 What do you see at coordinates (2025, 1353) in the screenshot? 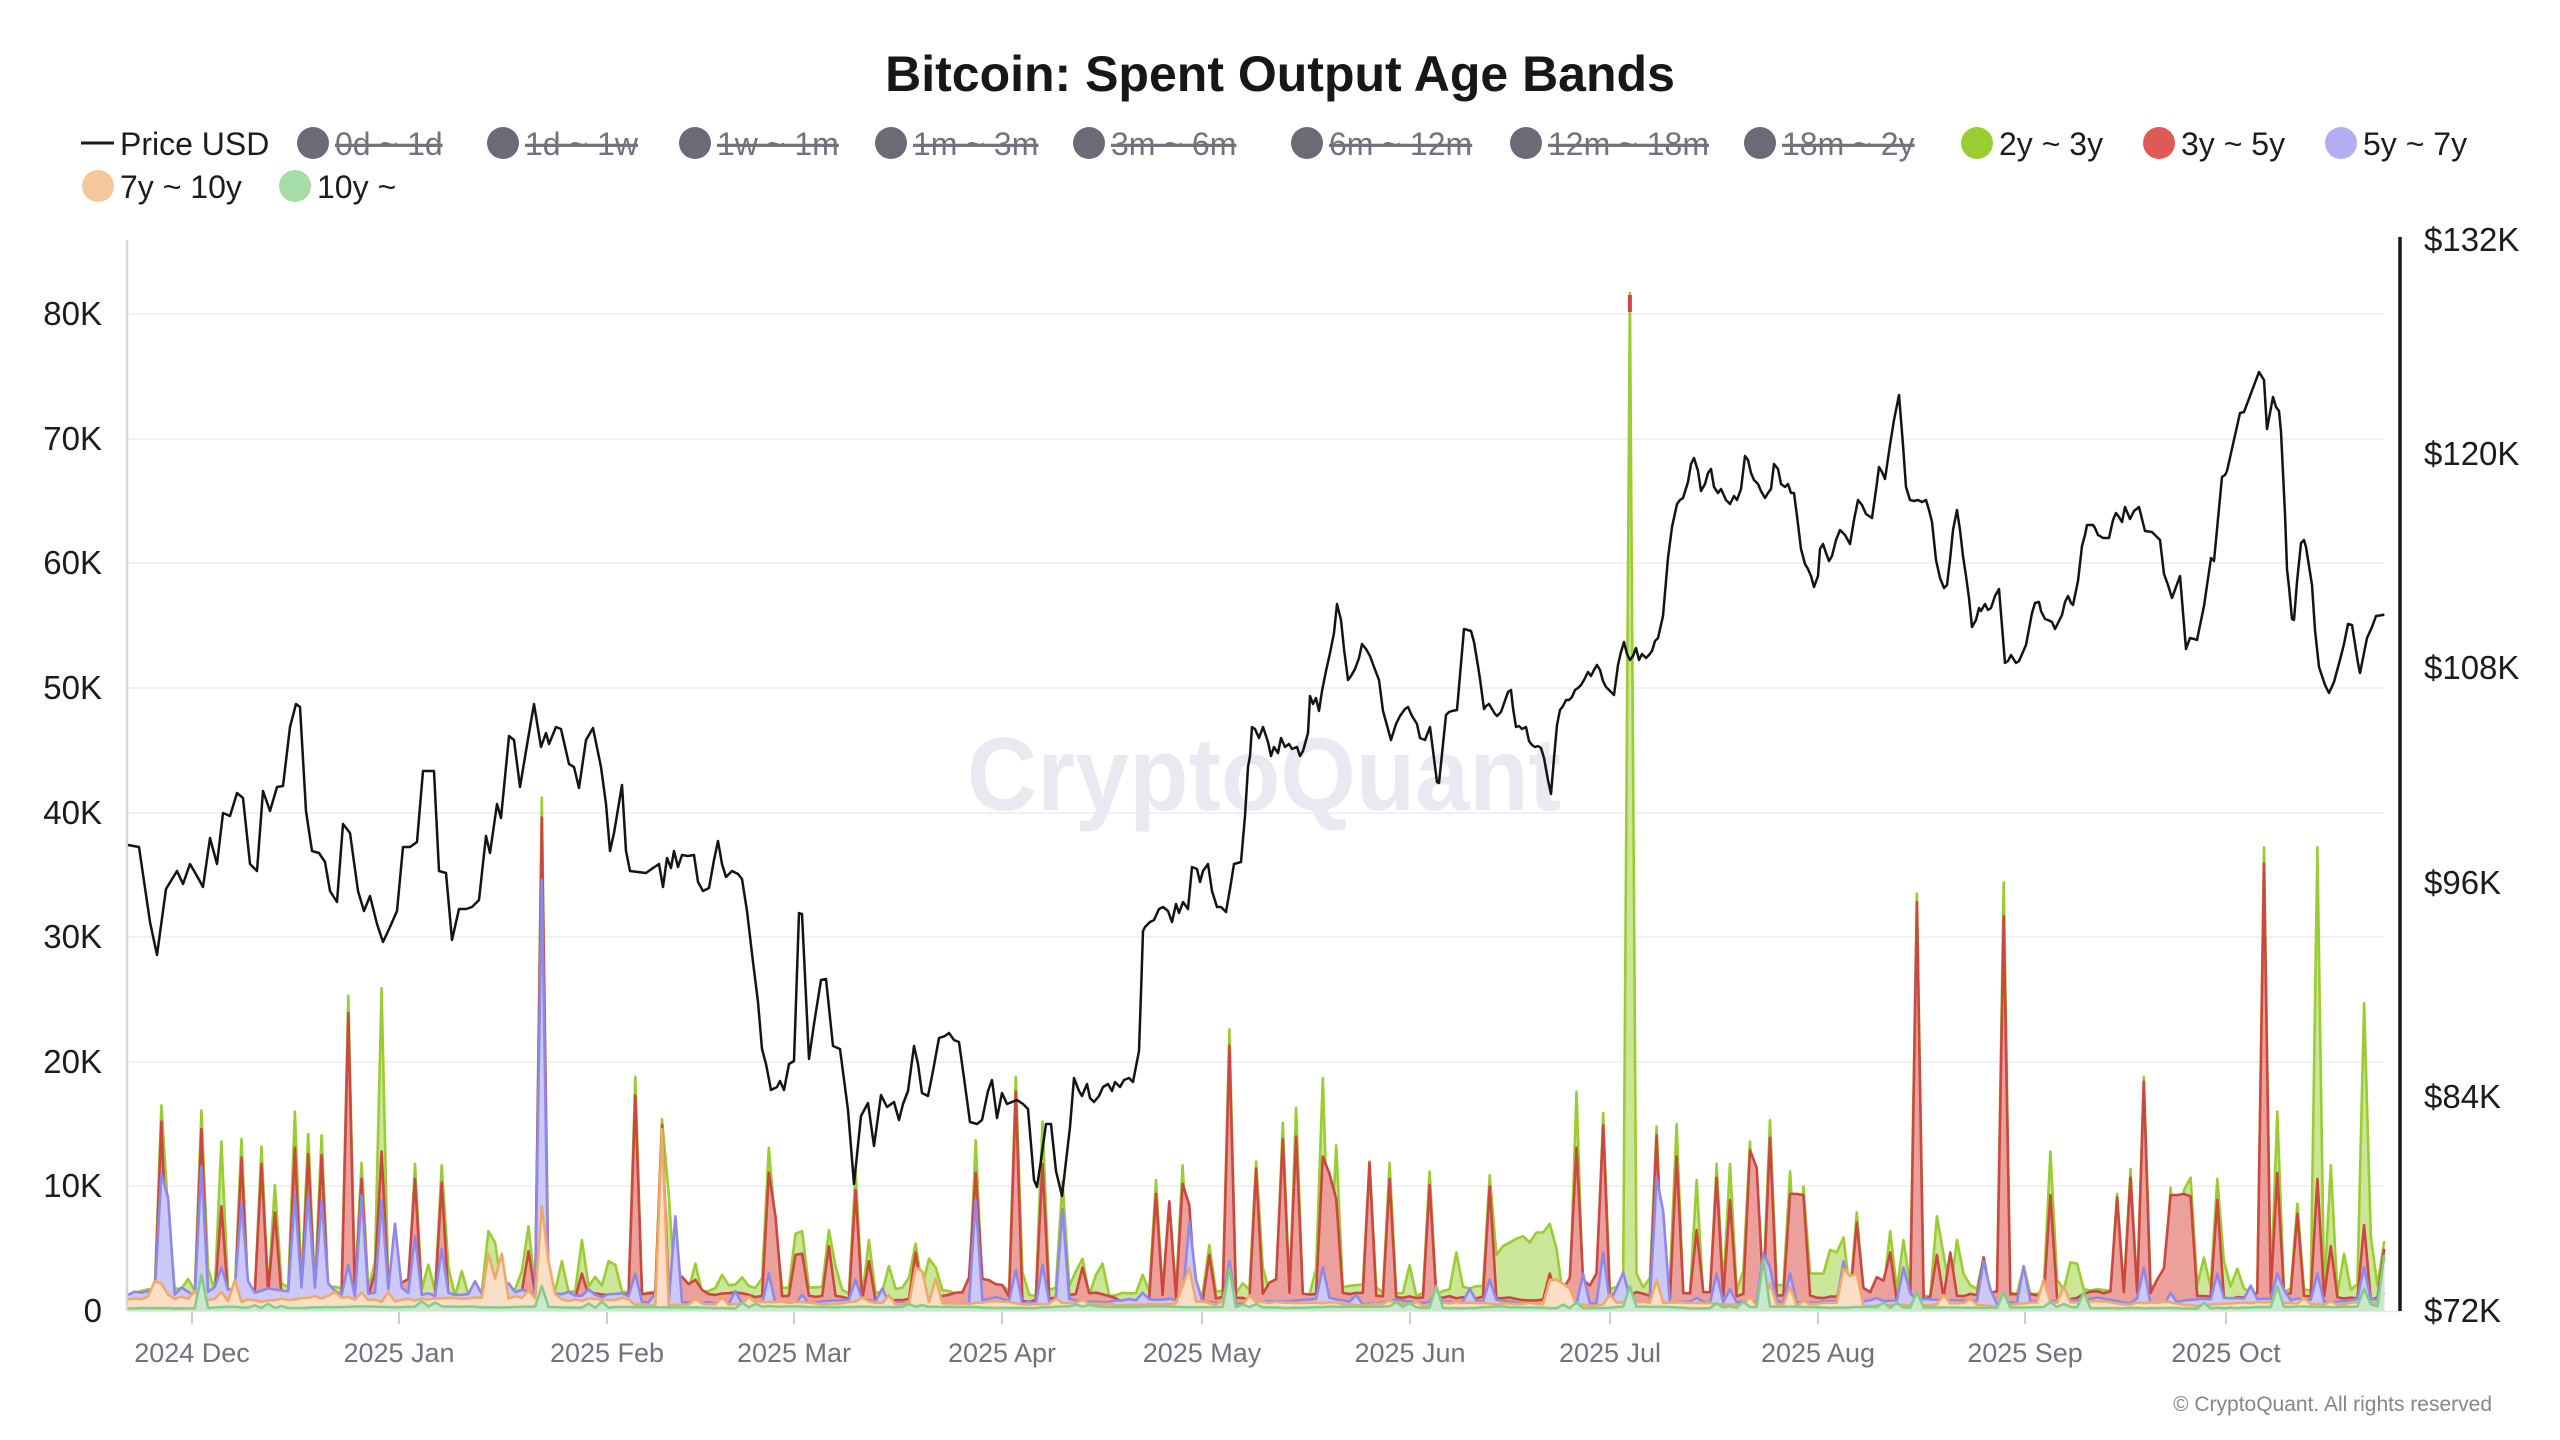
I see `svg-text: 2025 Sep` at bounding box center [2025, 1353].